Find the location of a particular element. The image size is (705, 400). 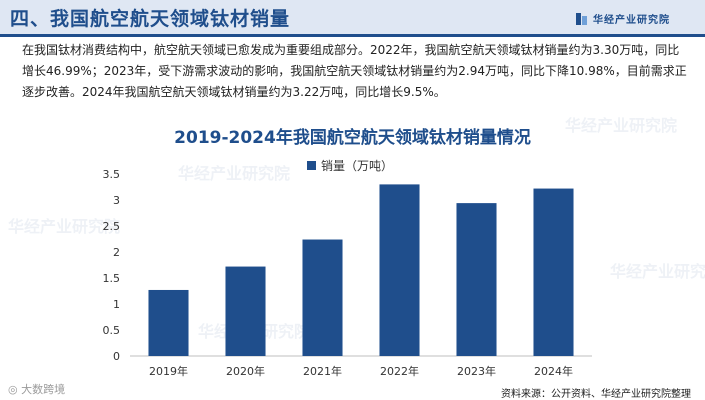

x-tick-label: 2021年 is located at coordinates (322, 371).